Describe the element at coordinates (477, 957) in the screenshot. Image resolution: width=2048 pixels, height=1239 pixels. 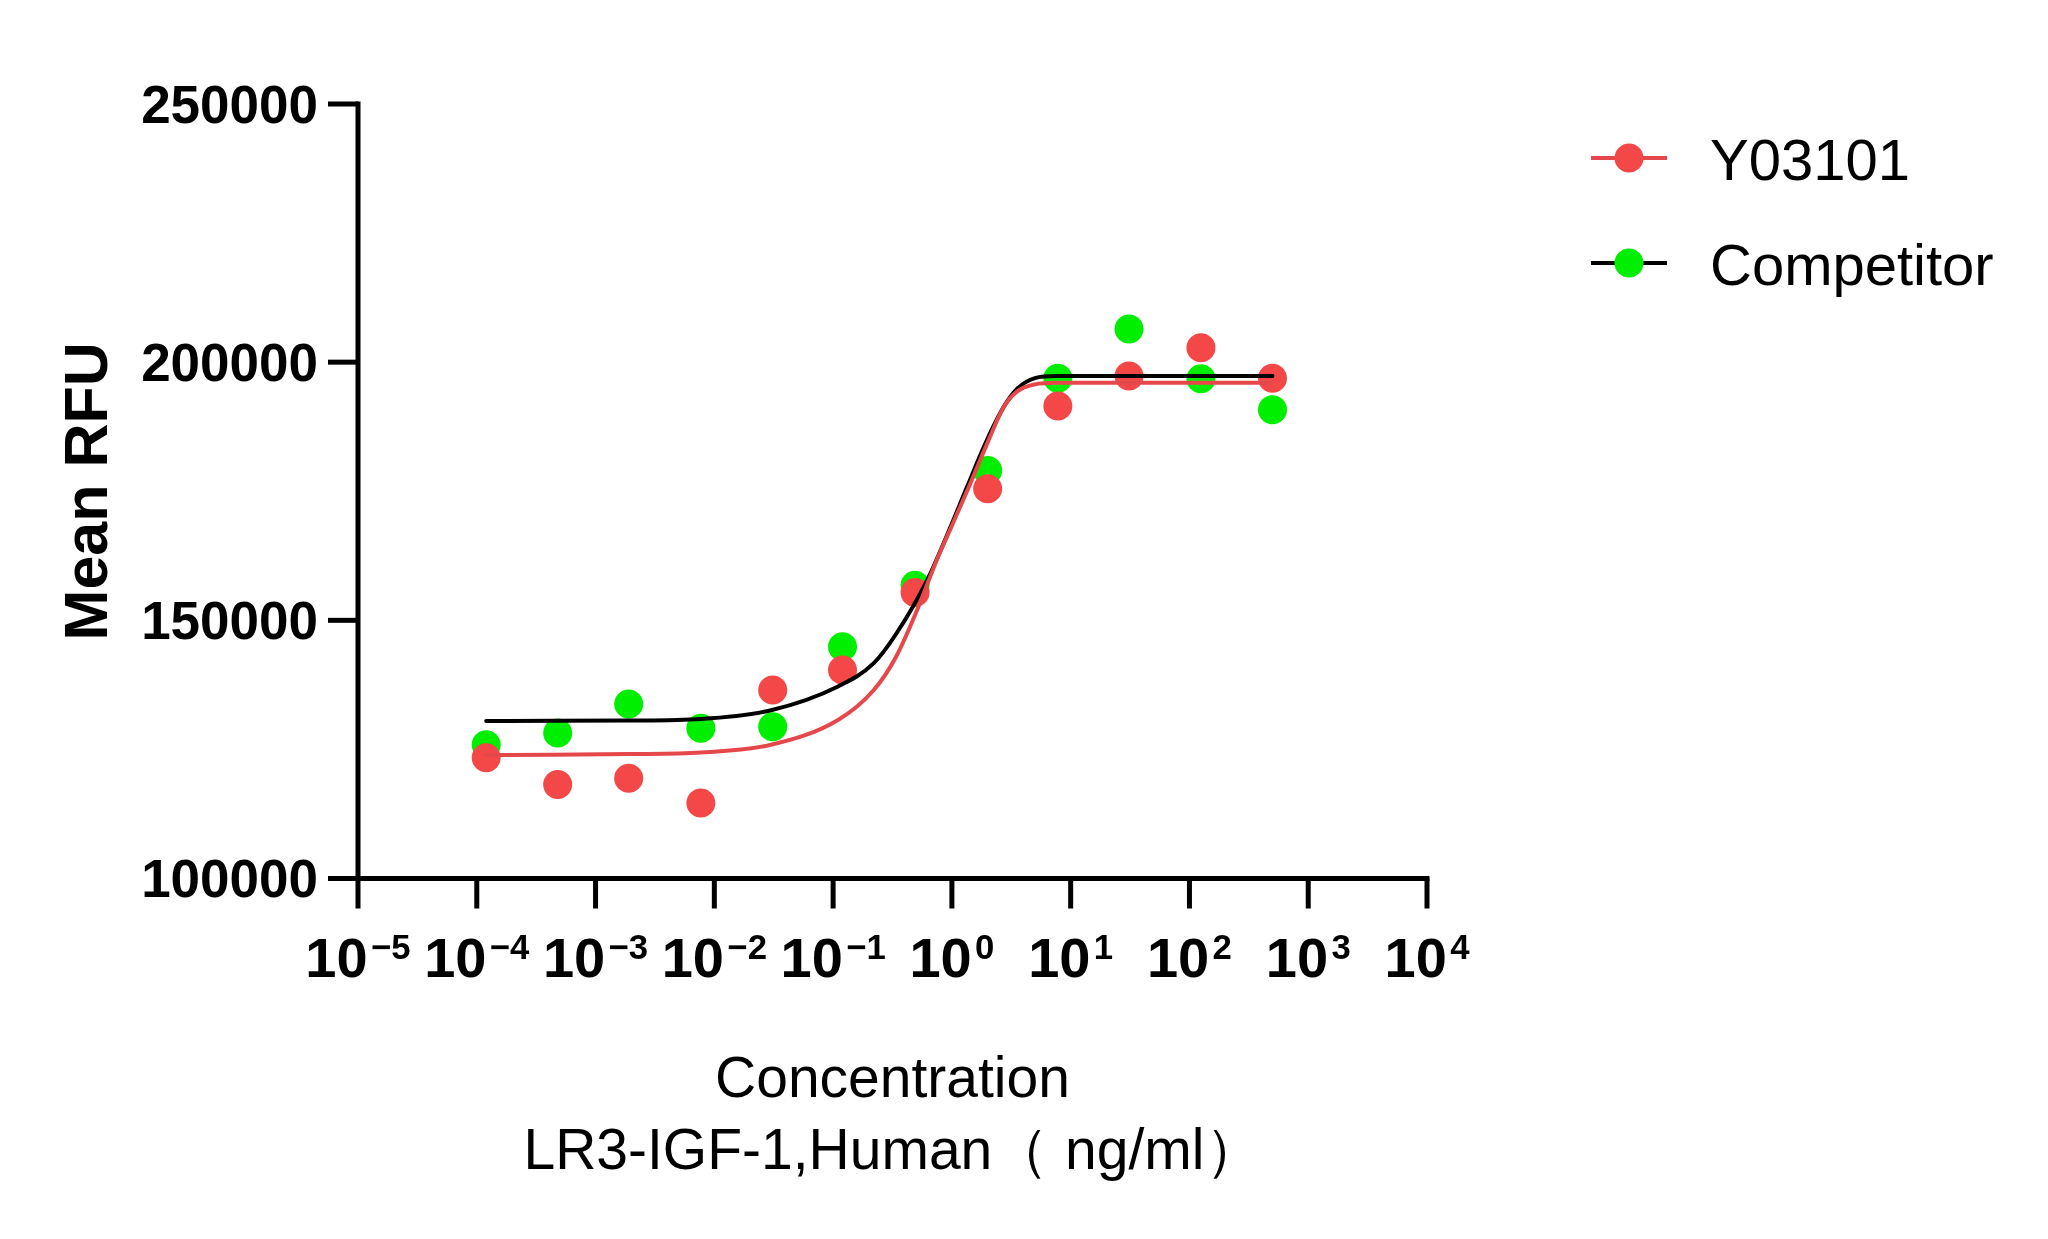
I see `x-tick-label: 10$^{−4}$` at that location.